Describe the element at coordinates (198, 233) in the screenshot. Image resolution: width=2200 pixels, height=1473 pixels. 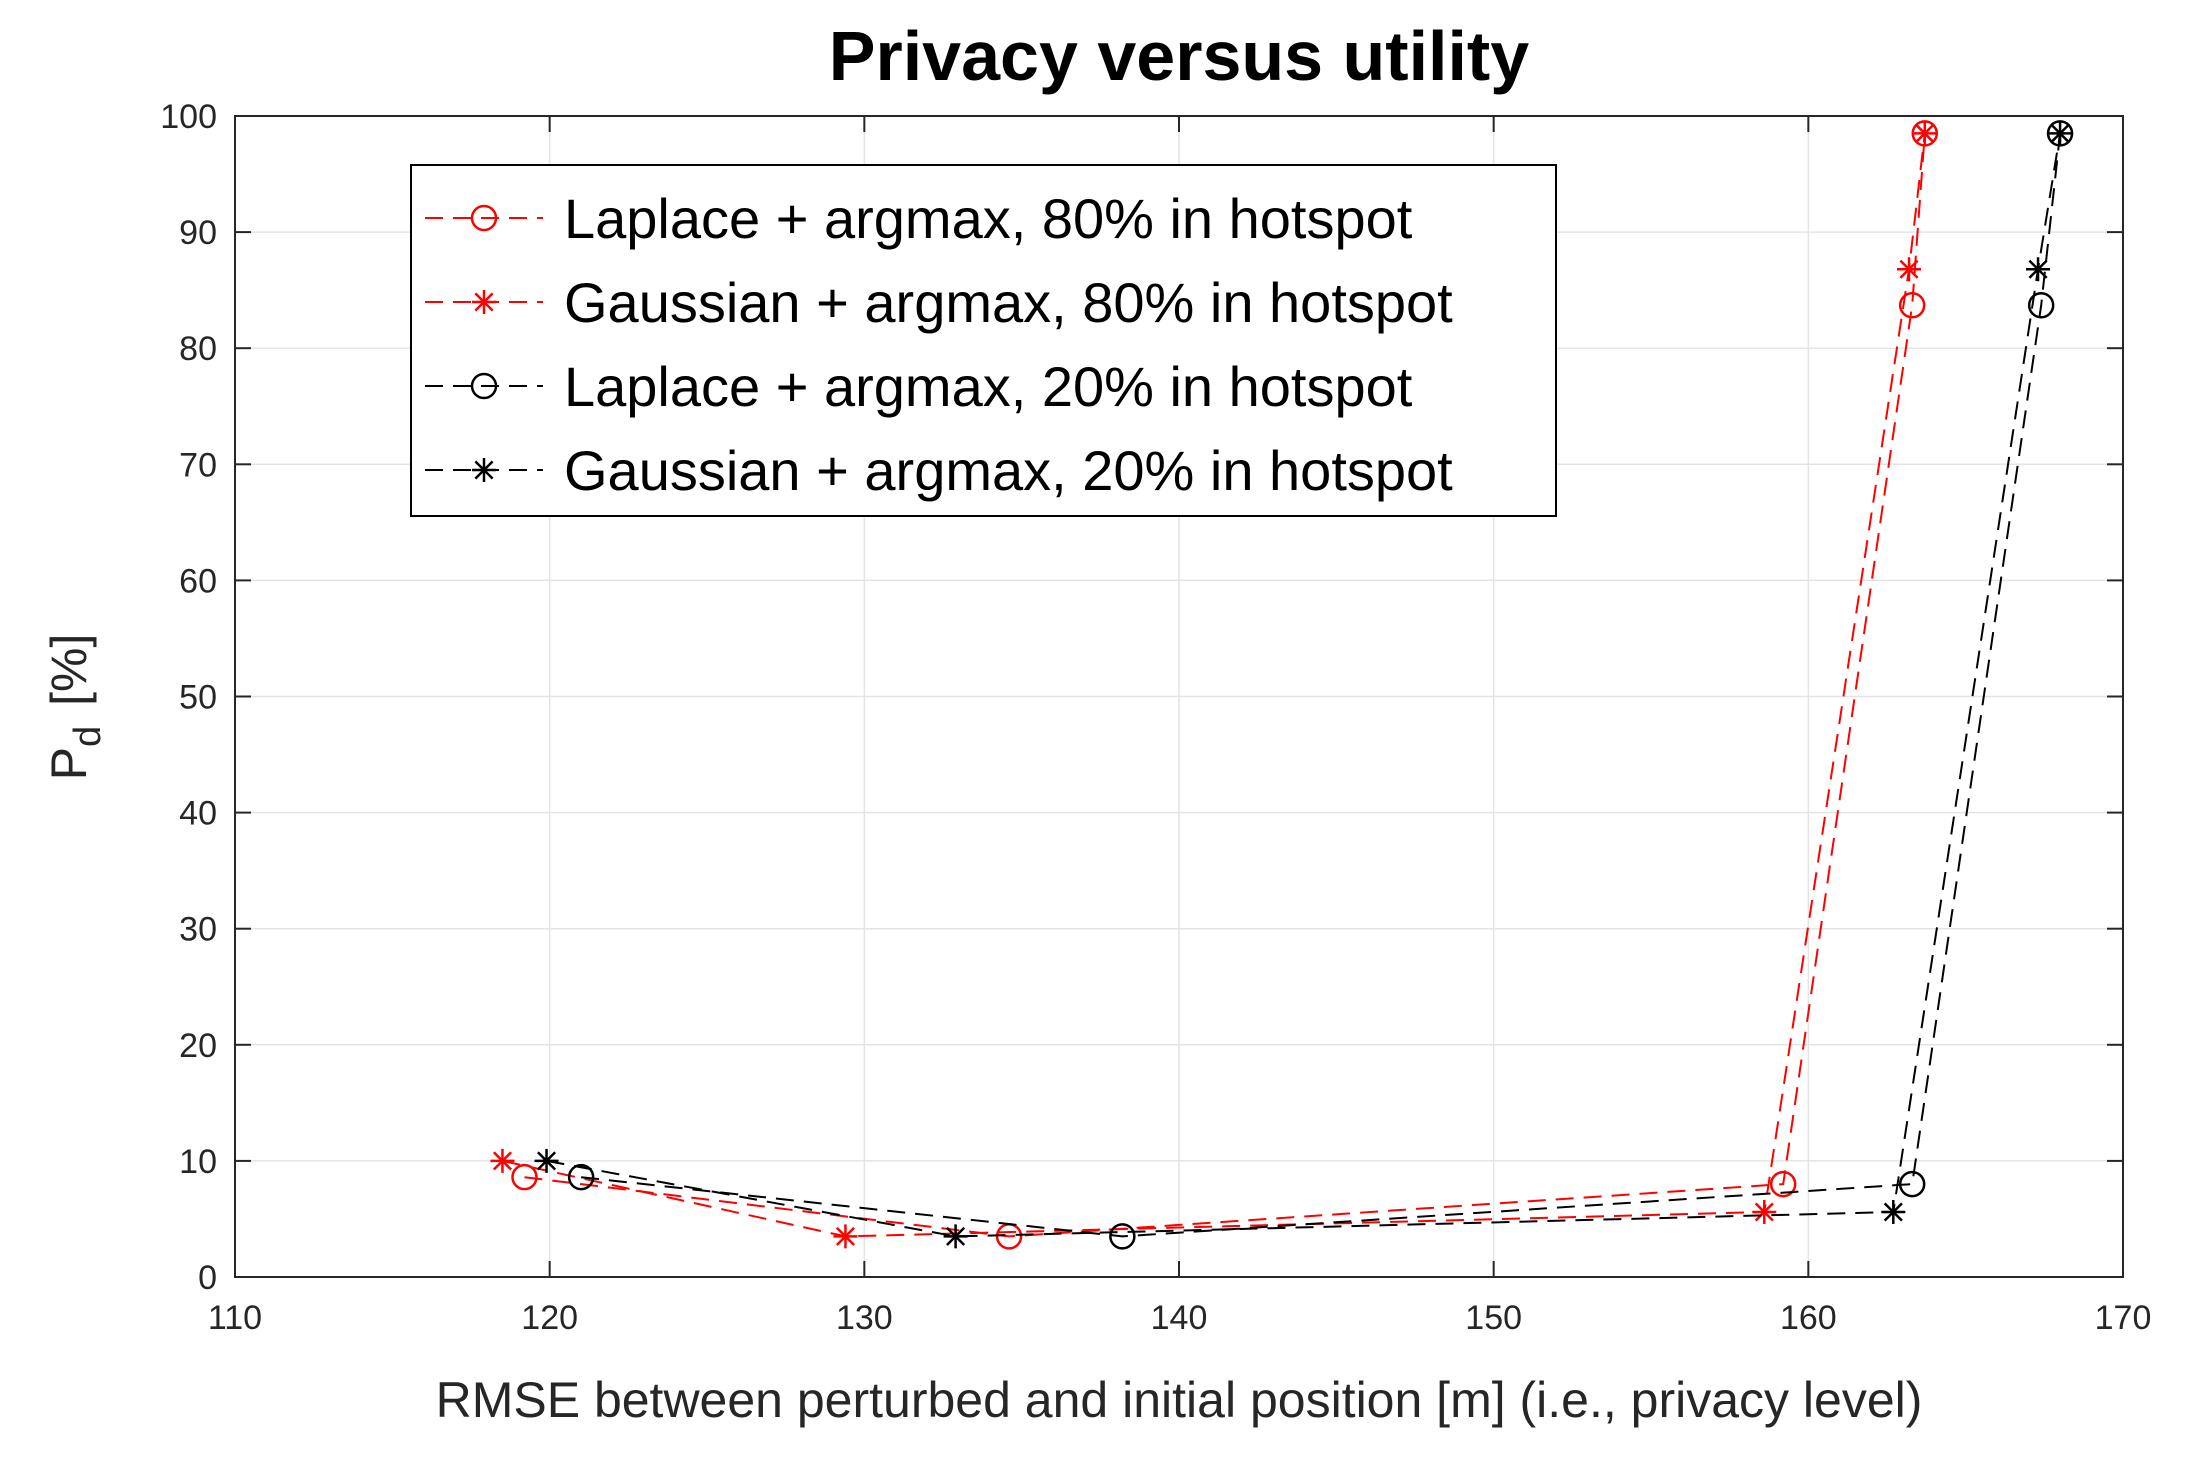
I see `y-tick-label: 90` at that location.